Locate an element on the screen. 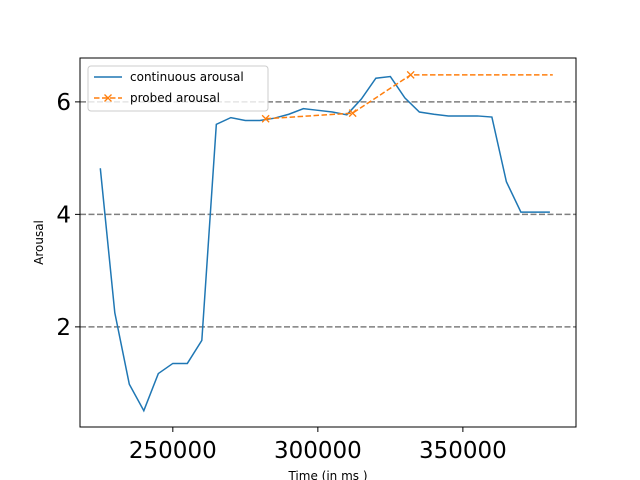 This screenshot has height=480, width=640. legend-entry: probed arousal is located at coordinates (157, 98).